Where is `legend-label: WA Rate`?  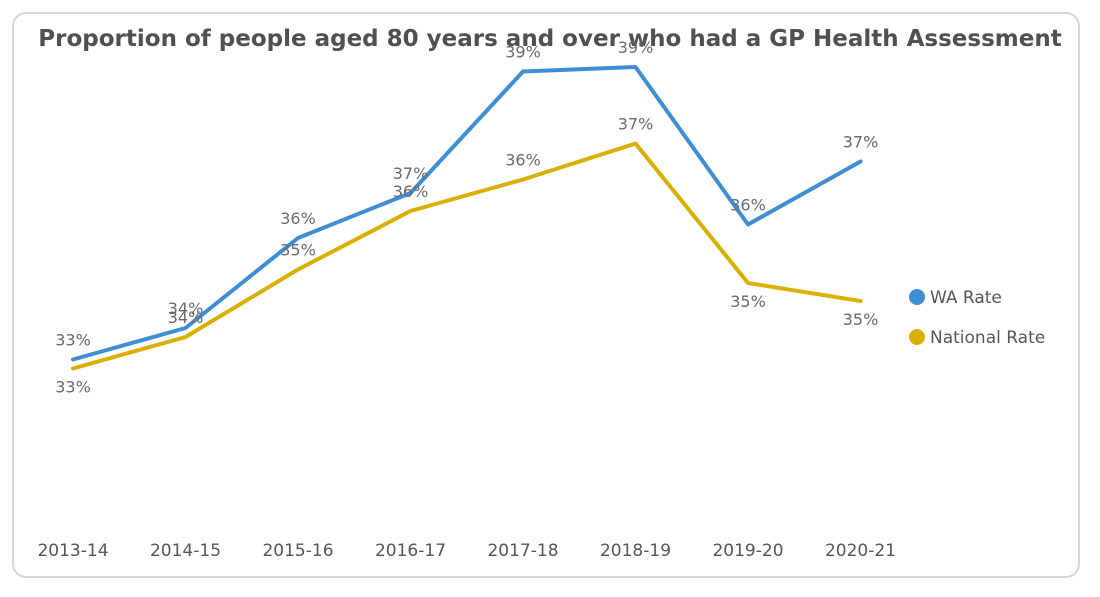
legend-label: WA Rate is located at coordinates (966, 298).